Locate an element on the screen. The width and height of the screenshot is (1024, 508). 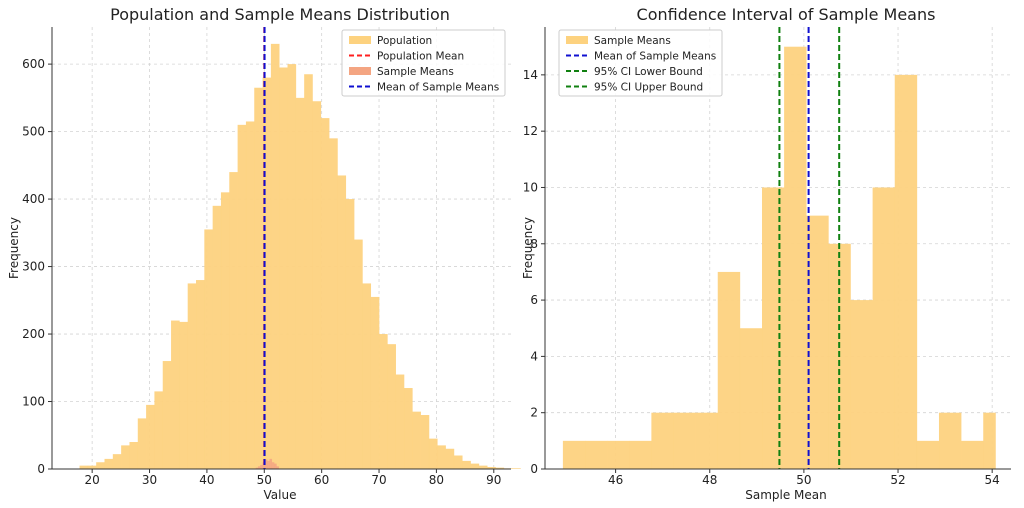
x-tick-label: 70 is located at coordinates (378, 480).